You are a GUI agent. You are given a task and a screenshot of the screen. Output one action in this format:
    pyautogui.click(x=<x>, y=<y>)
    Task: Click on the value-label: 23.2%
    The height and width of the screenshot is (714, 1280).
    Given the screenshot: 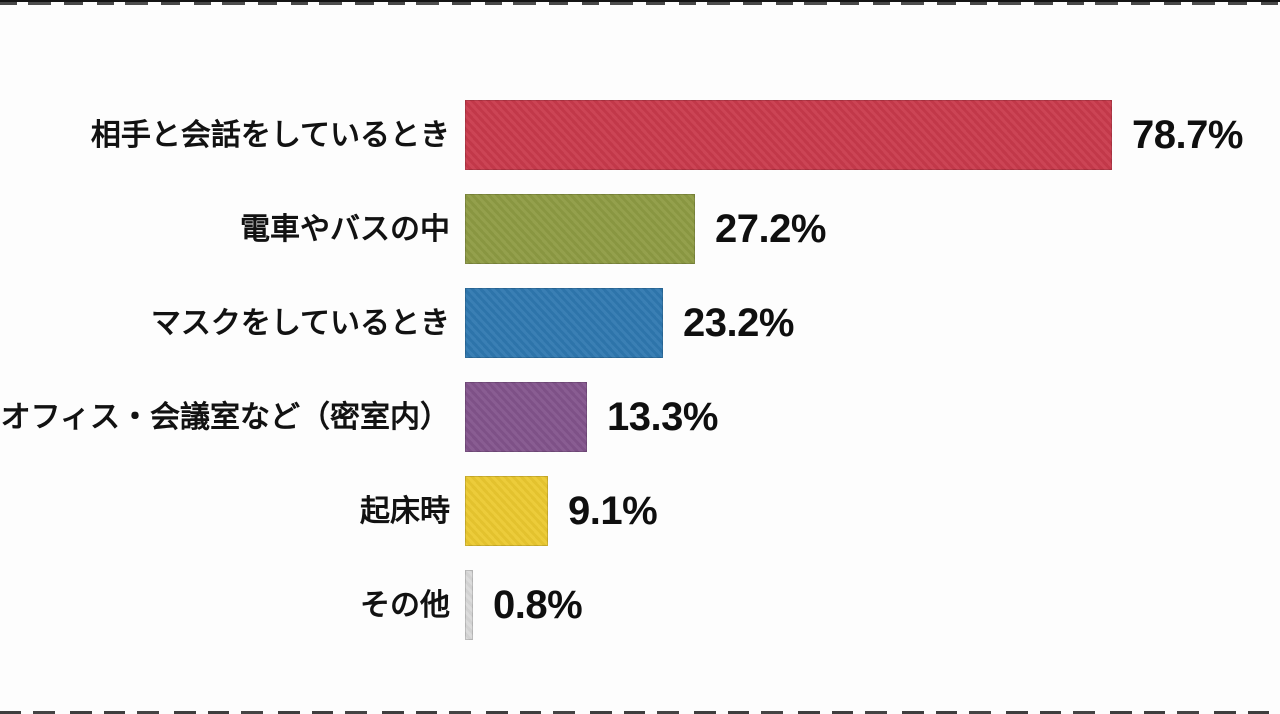 What is the action you would take?
    pyautogui.click(x=738, y=322)
    